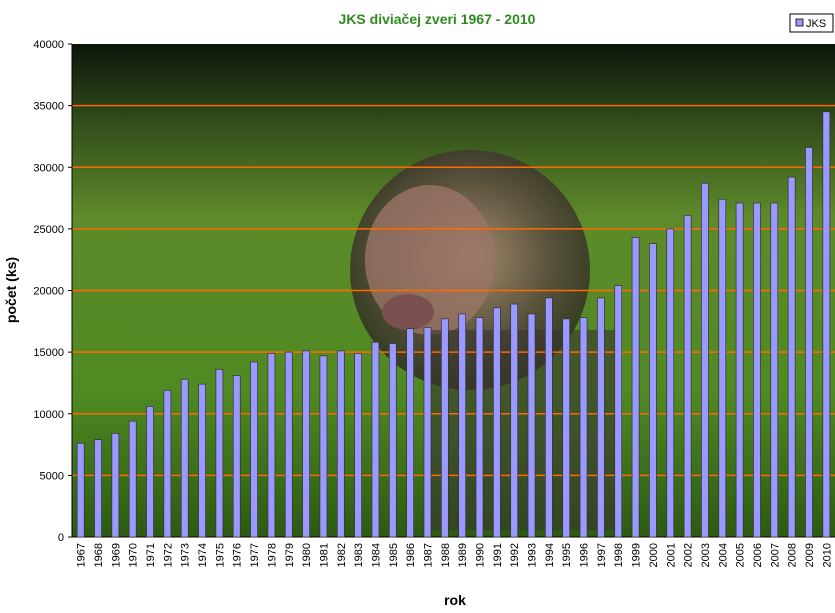 Image resolution: width=835 pixels, height=613 pixels. I want to click on x-tick-label: 1970, so click(134, 555).